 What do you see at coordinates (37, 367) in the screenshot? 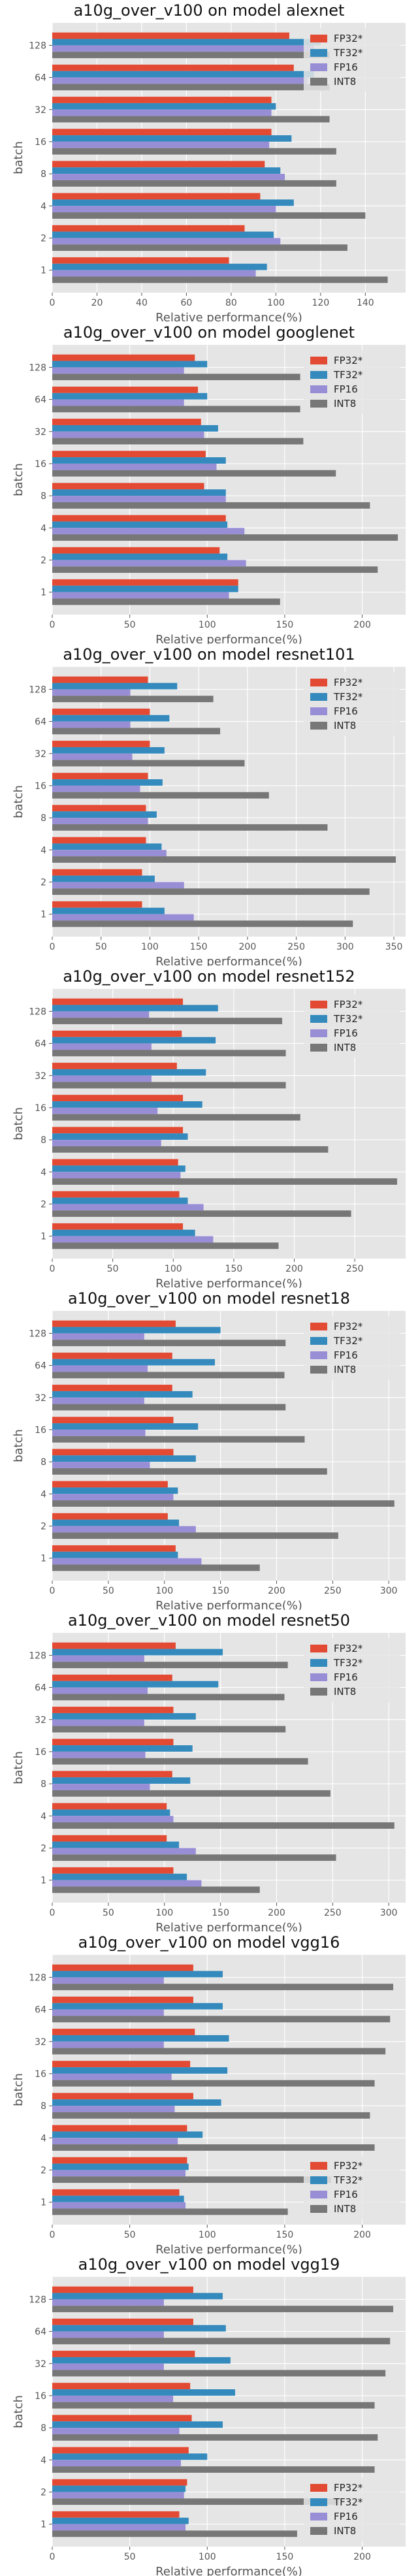
I see `y-tick-label: 128` at bounding box center [37, 367].